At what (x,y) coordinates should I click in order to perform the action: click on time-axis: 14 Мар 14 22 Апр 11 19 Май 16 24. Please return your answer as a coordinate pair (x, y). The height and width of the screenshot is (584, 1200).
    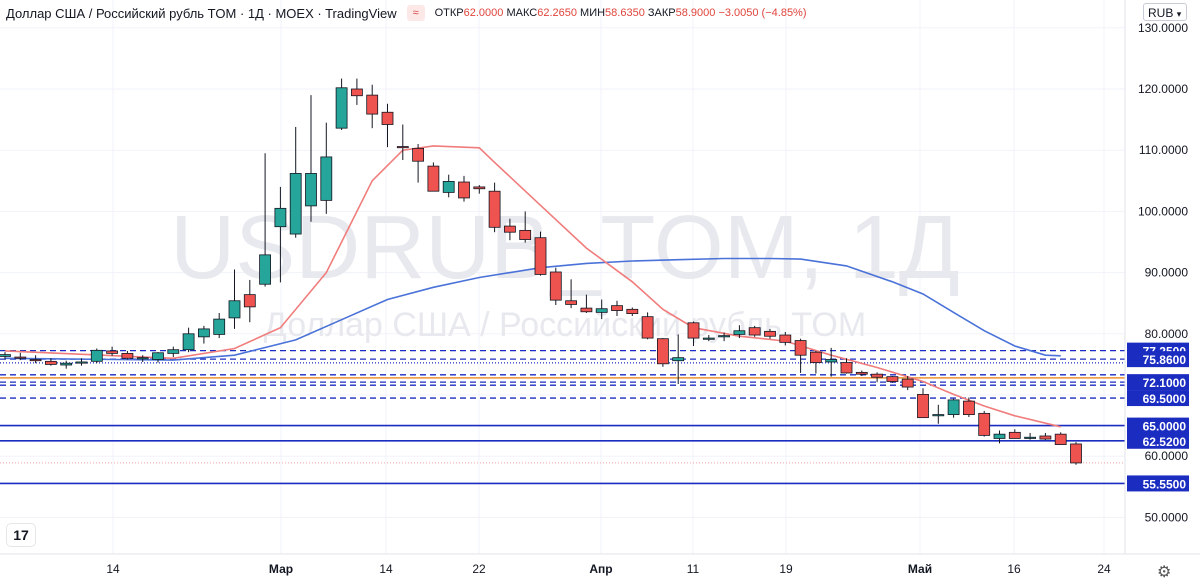
    Looking at the image, I should click on (600, 568).